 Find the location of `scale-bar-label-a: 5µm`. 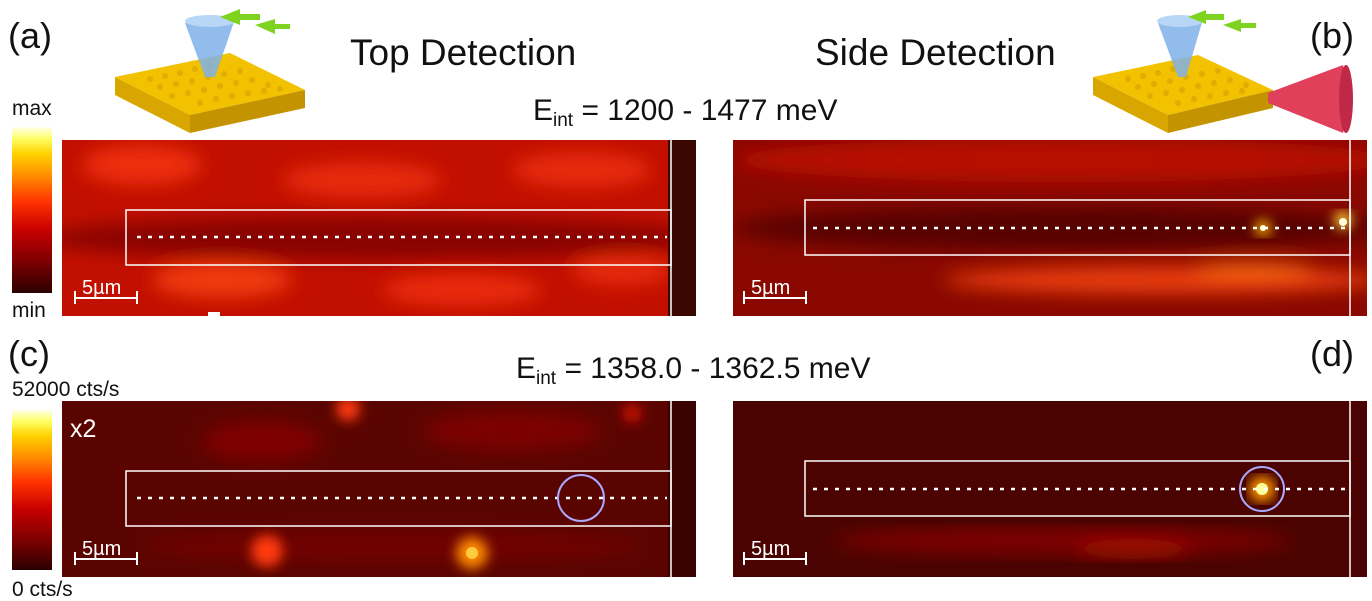

scale-bar-label-a: 5µm is located at coordinates (102, 288).